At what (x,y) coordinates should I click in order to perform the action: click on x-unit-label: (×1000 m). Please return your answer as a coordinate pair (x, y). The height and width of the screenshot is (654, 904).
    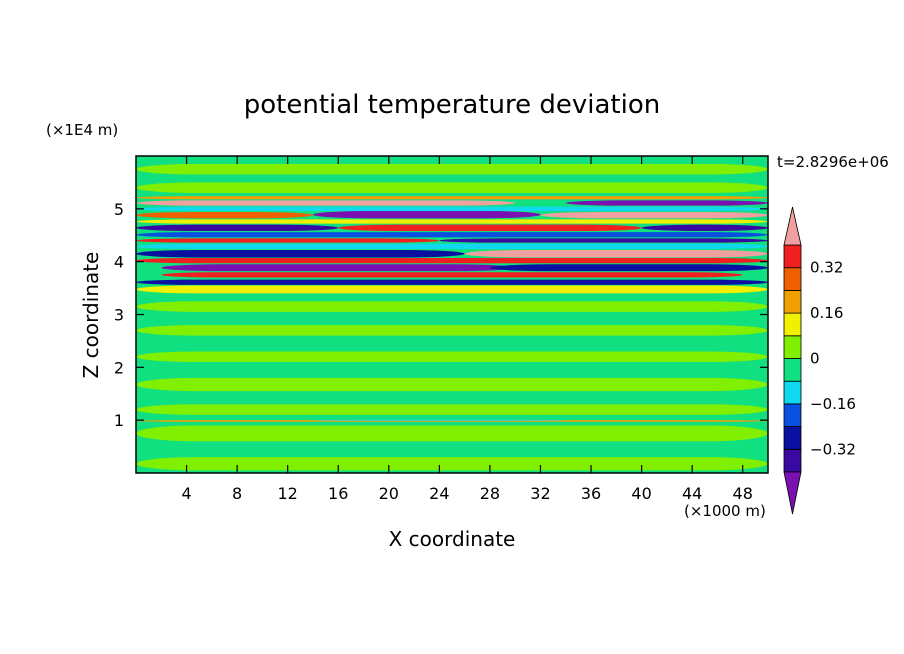
    Looking at the image, I should click on (725, 511).